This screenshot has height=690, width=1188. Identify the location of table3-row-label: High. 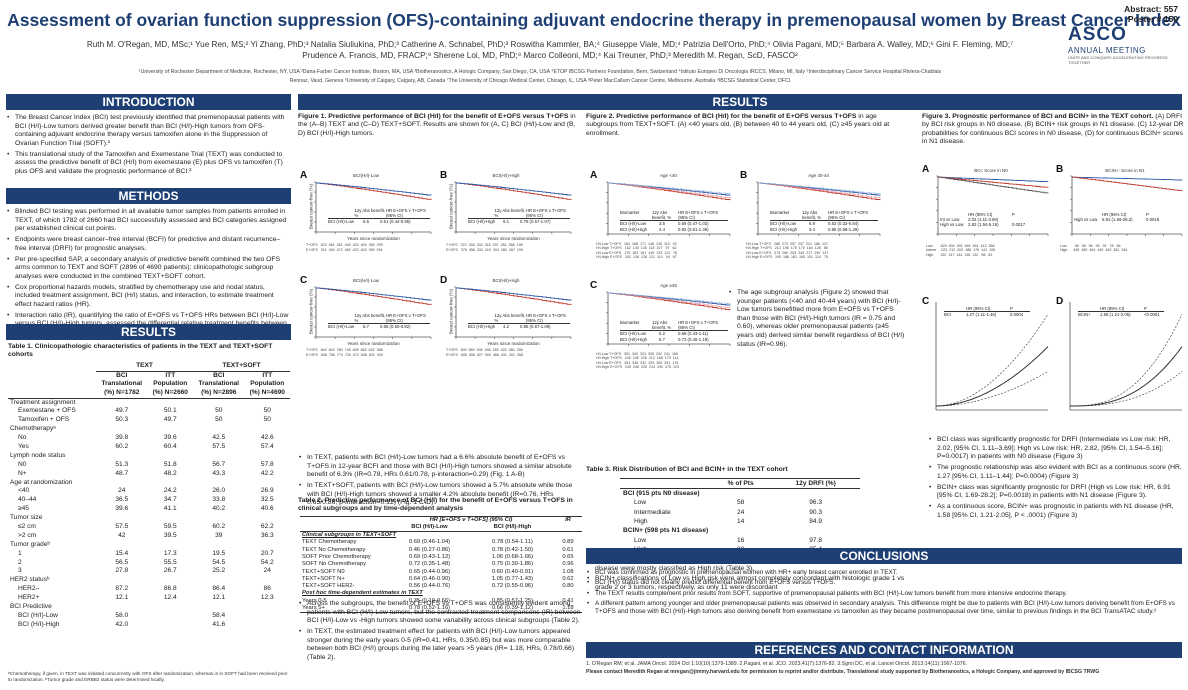
(641, 521).